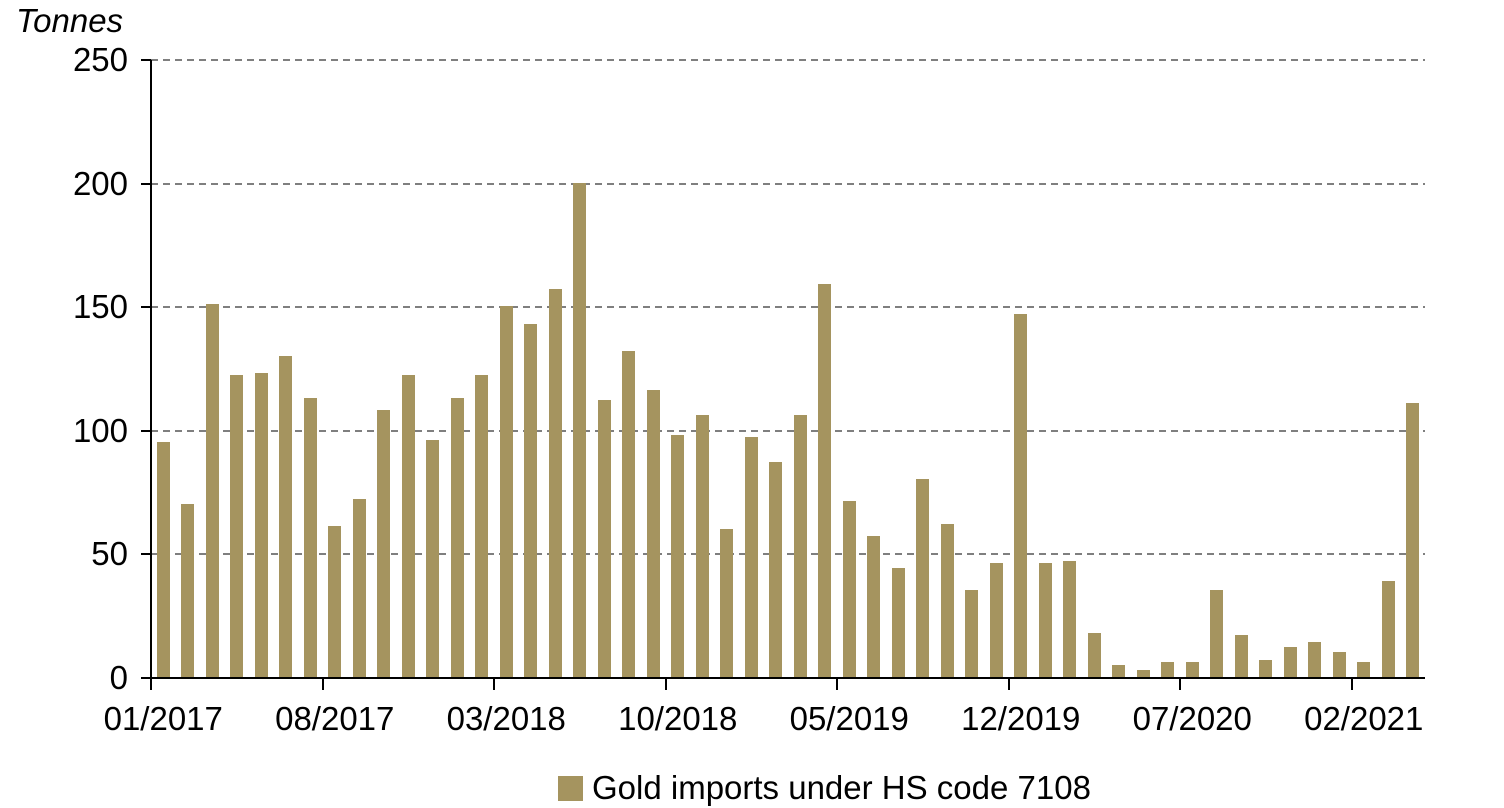  I want to click on bar-09-2019, so click(947, 600).